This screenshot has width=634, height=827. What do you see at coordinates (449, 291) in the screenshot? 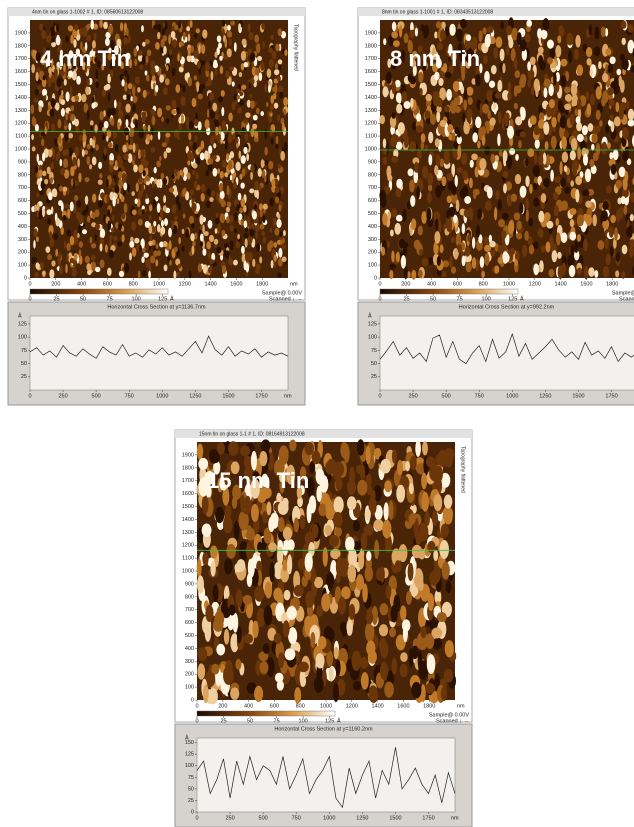
I see `colorbar` at bounding box center [449, 291].